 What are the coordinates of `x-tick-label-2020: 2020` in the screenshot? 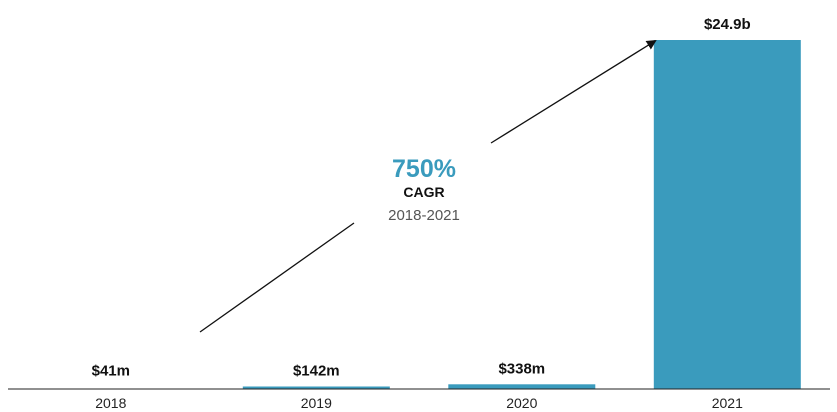 It's located at (521, 403).